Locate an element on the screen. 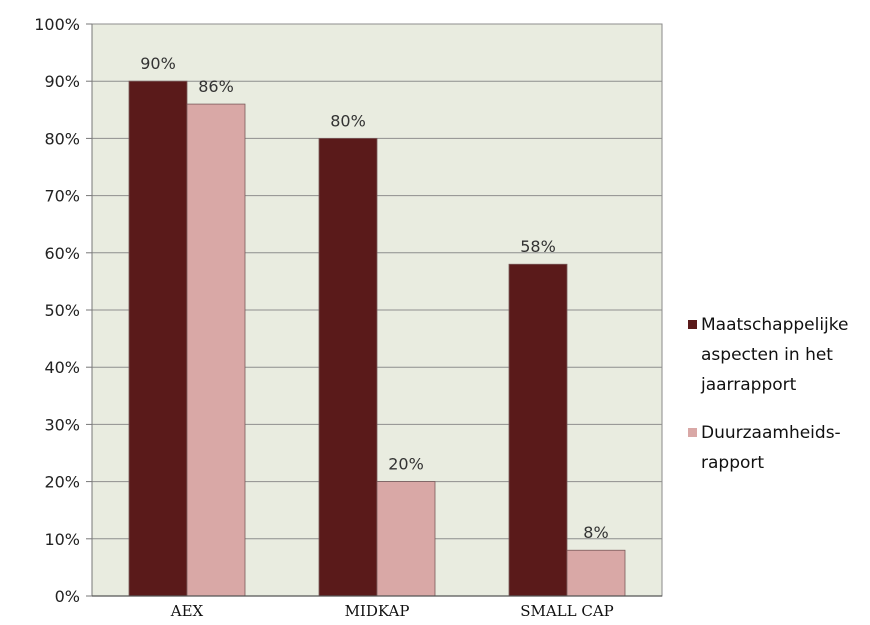  y-tick-label: 0% is located at coordinates (67, 596).